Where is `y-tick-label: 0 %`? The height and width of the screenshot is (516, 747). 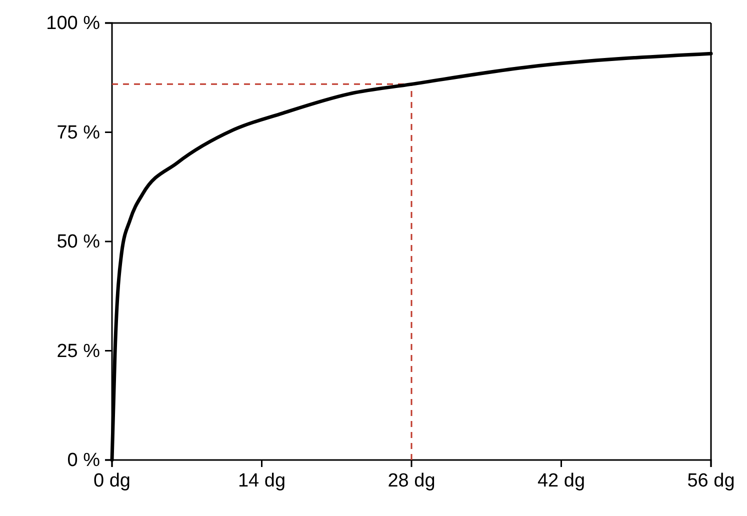 y-tick-label: 0 % is located at coordinates (83, 461).